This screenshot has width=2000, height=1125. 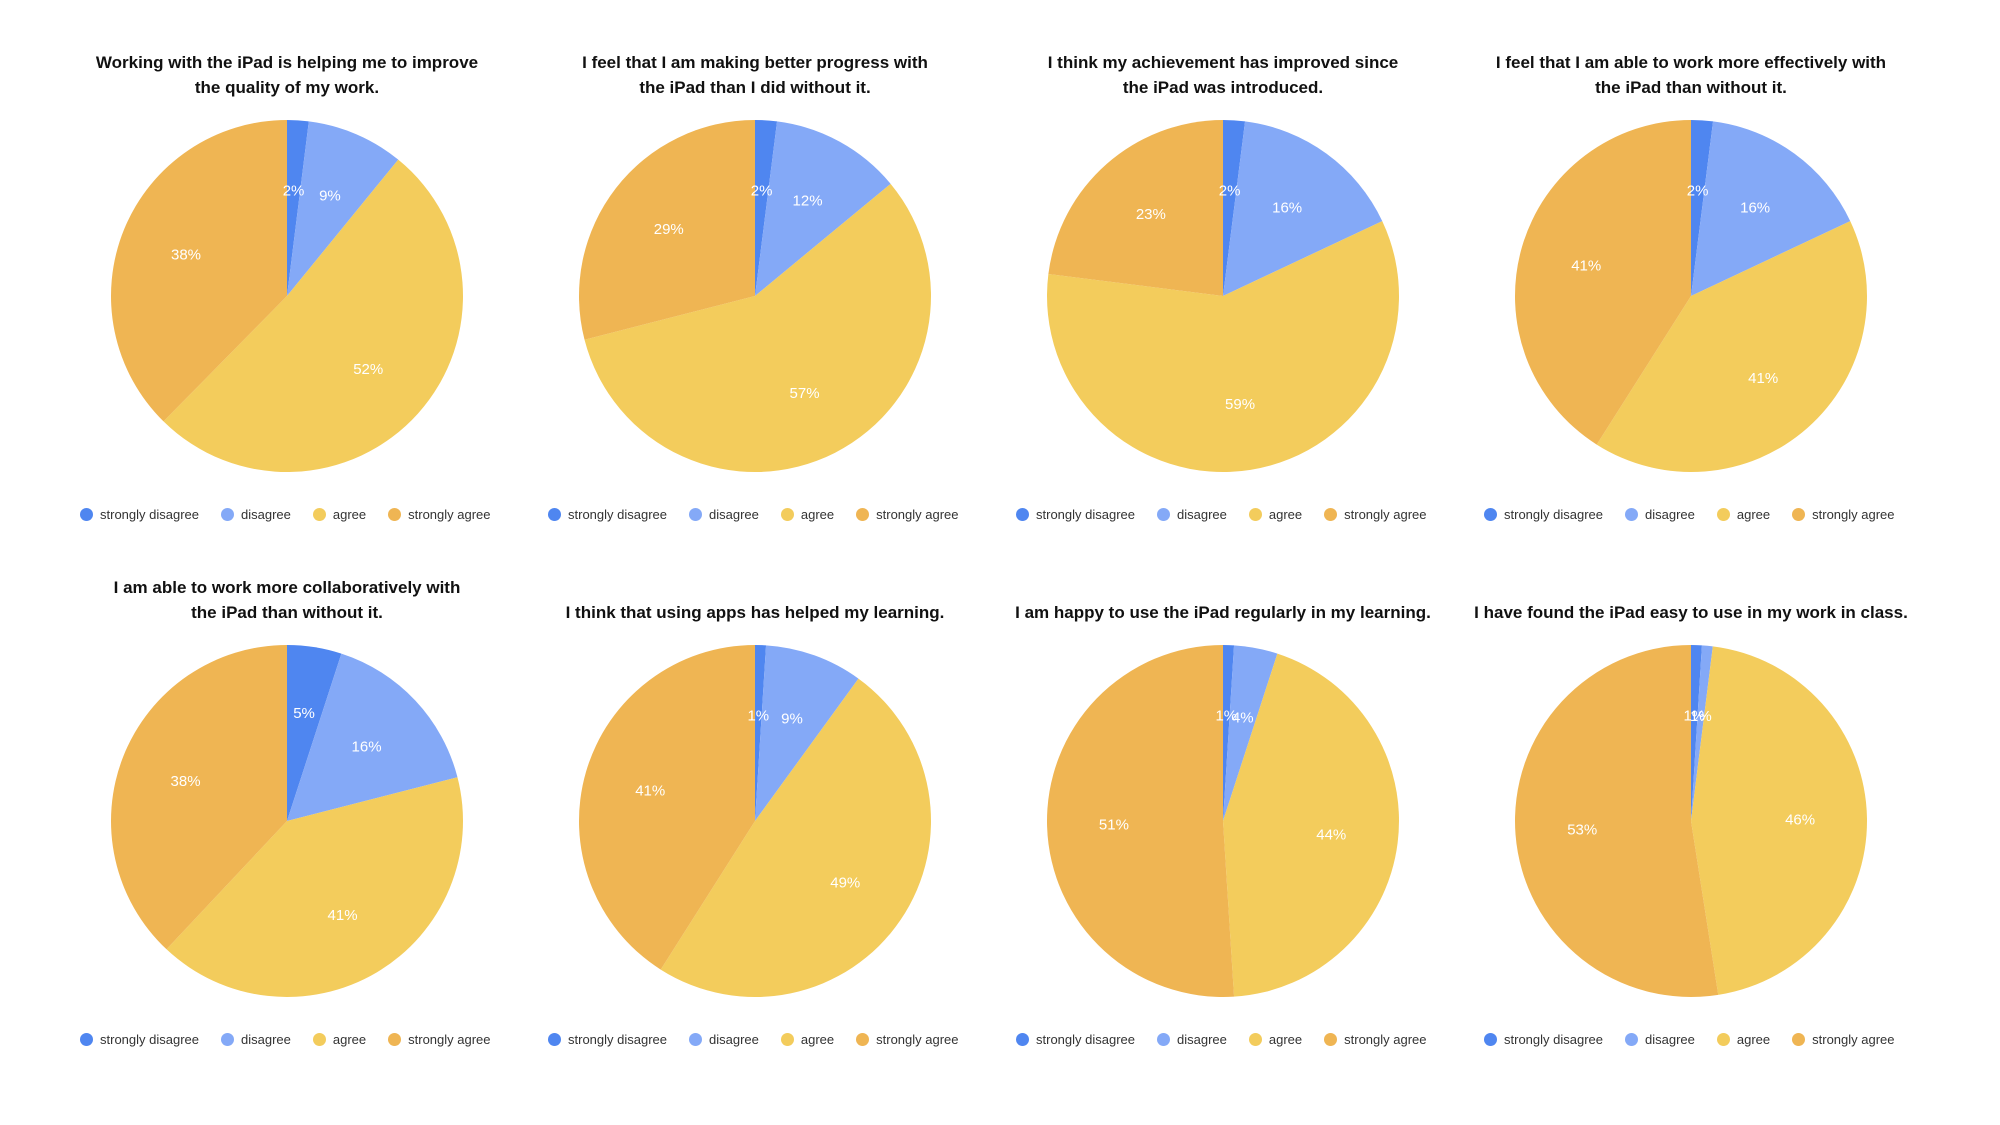 I want to click on pie-data-label: 9%, so click(x=792, y=718).